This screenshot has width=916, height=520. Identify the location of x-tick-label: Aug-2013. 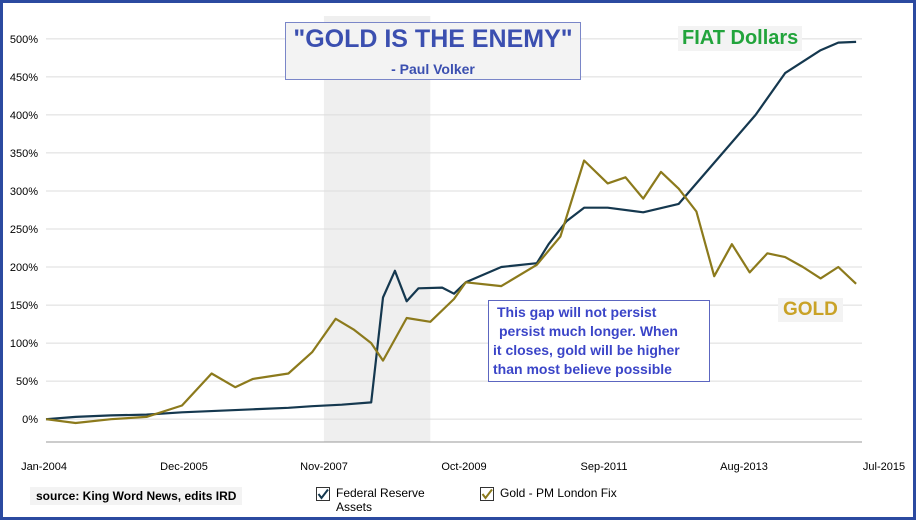
(744, 467).